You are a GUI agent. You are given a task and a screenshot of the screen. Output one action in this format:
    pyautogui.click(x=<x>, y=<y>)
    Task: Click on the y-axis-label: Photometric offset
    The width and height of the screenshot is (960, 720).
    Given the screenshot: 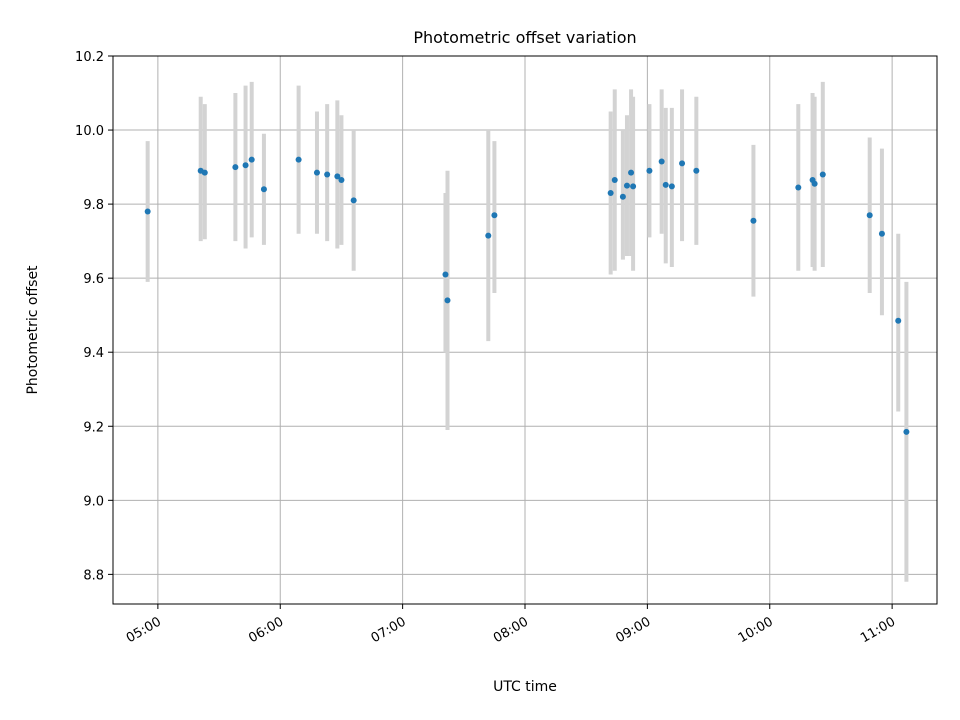 What is the action you would take?
    pyautogui.click(x=33, y=330)
    